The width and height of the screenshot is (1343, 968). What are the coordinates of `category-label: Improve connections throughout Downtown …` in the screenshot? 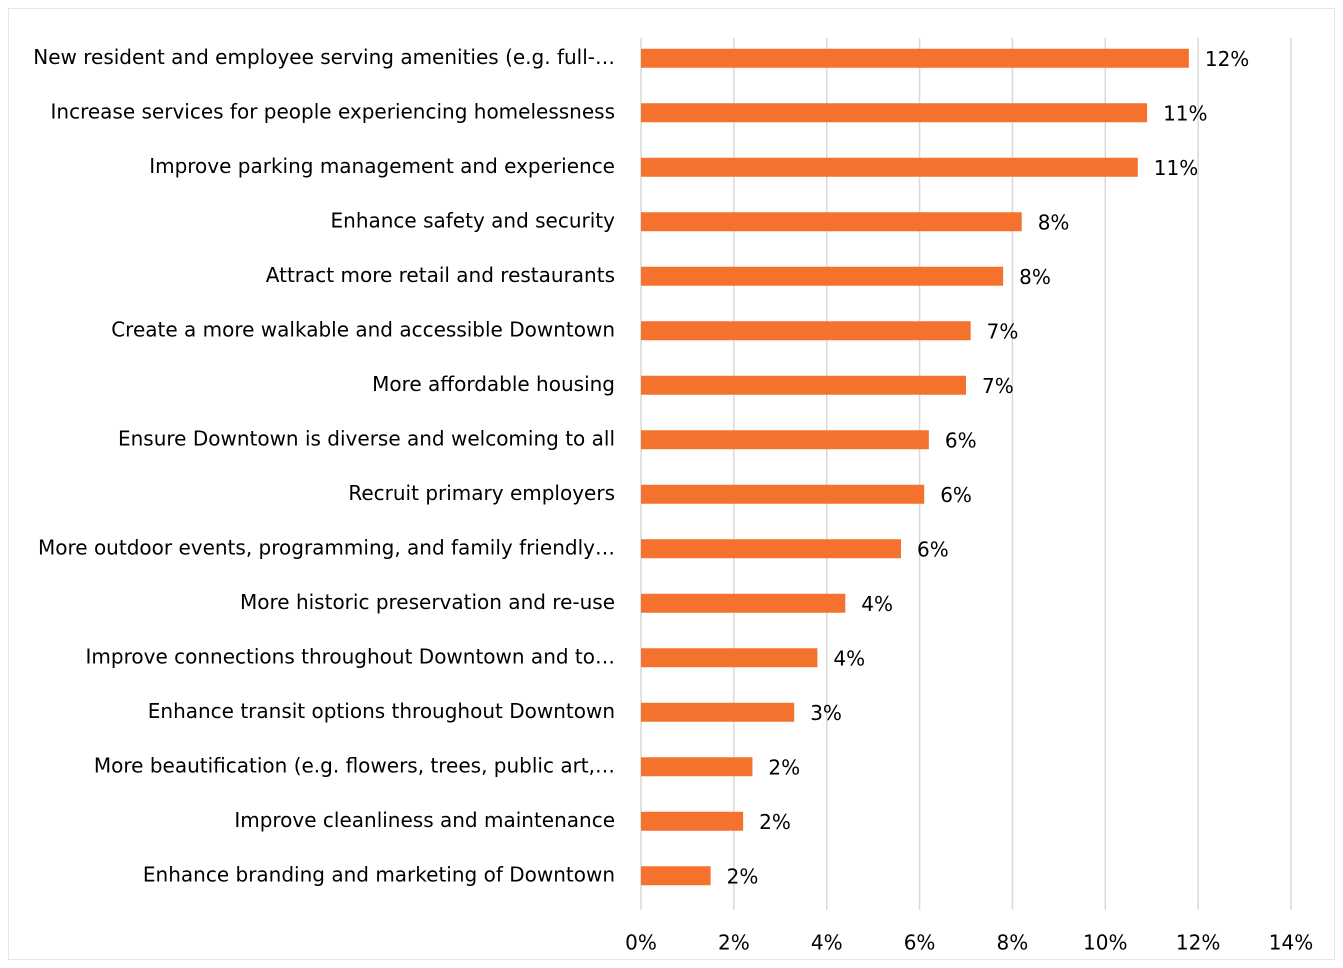 It's located at (350, 656).